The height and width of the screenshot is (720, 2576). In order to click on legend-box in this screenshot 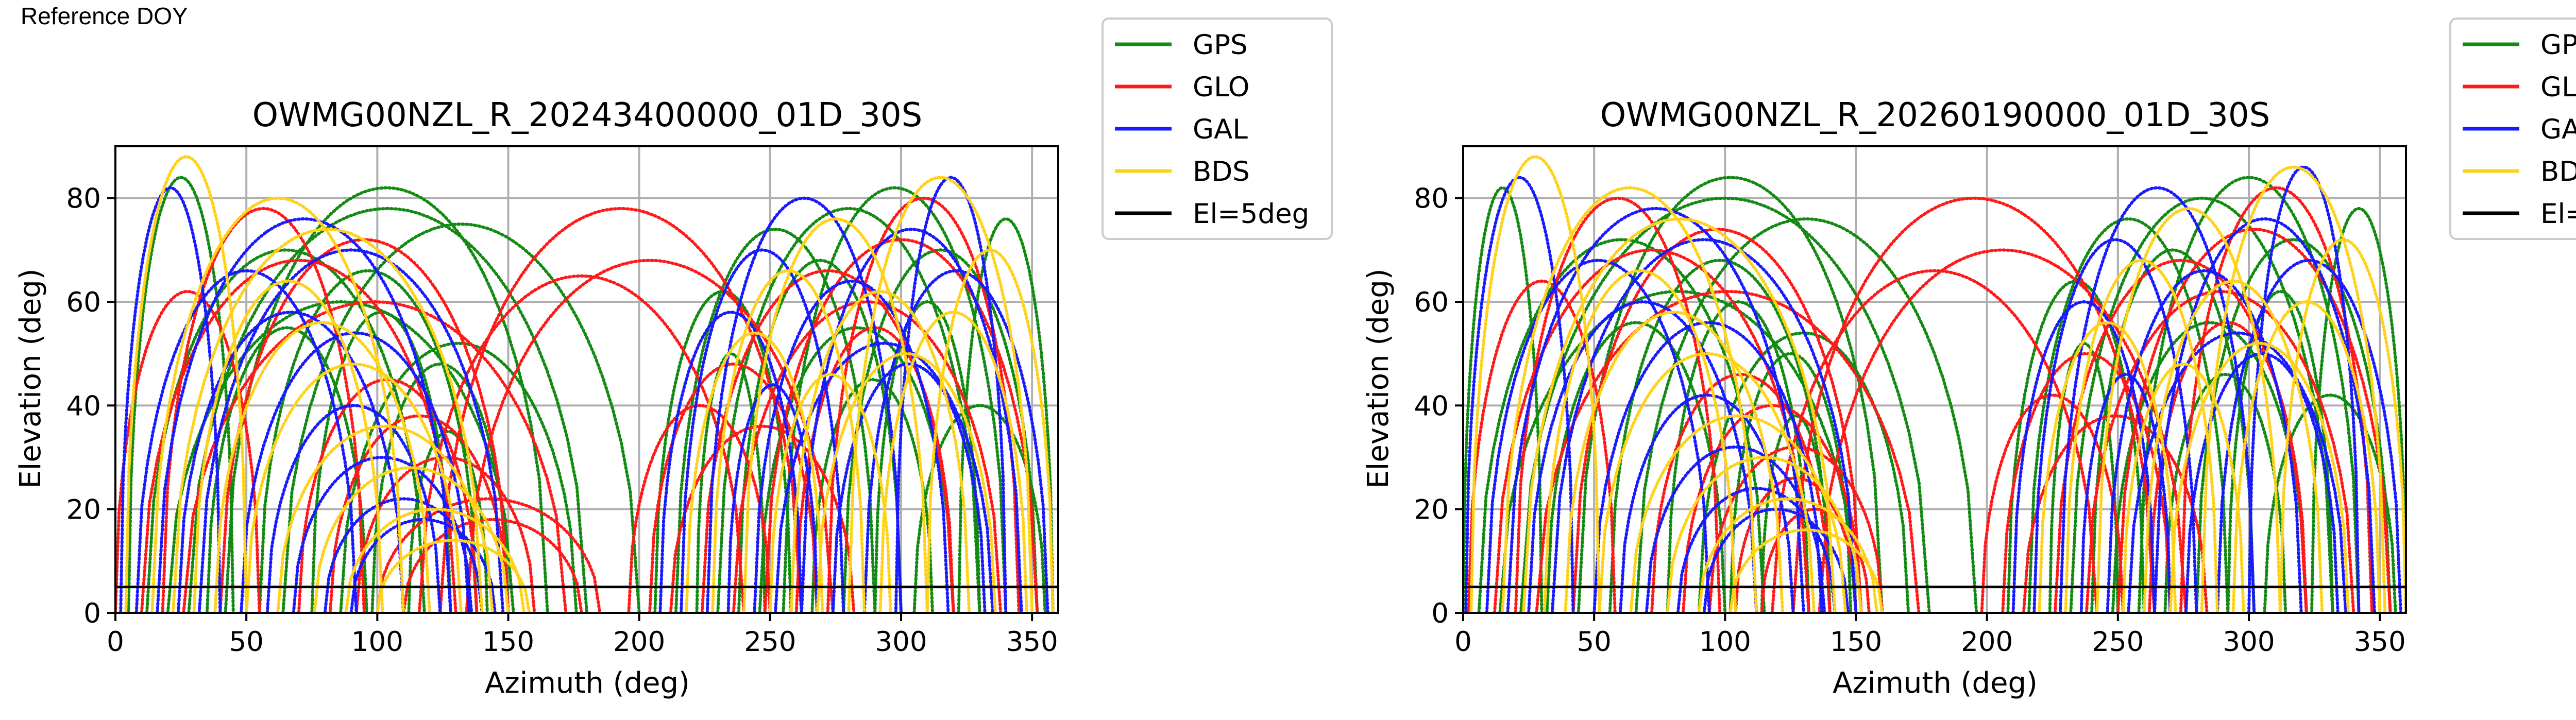, I will do `click(1217, 129)`.